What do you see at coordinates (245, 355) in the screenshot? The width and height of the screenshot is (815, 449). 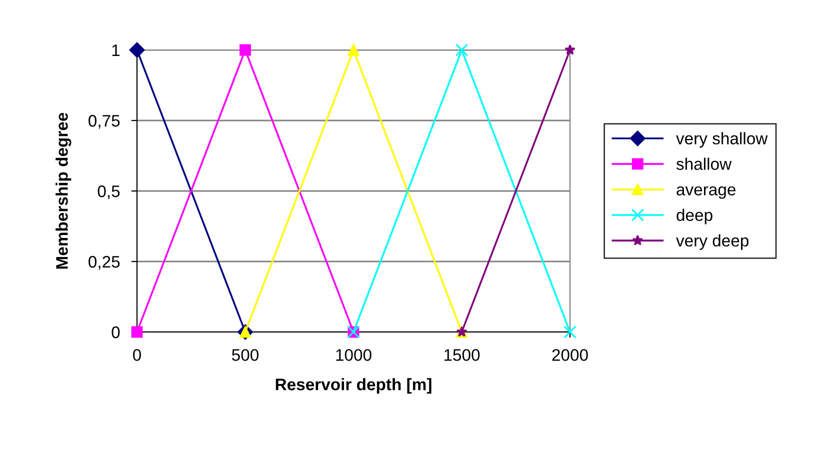 I see `x-tick-label: 500` at bounding box center [245, 355].